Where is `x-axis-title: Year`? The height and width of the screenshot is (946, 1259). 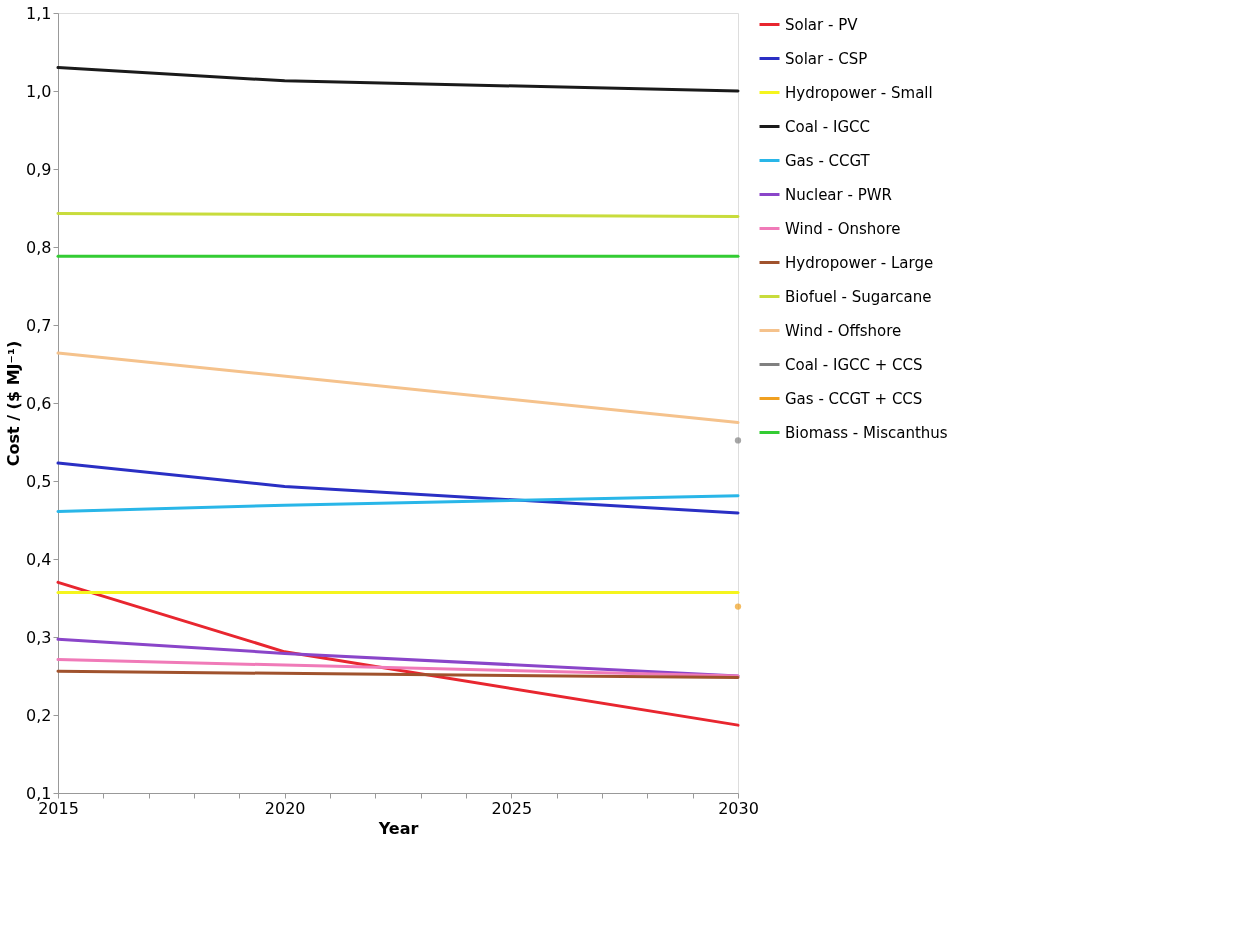
x-axis-title: Year is located at coordinates (398, 828).